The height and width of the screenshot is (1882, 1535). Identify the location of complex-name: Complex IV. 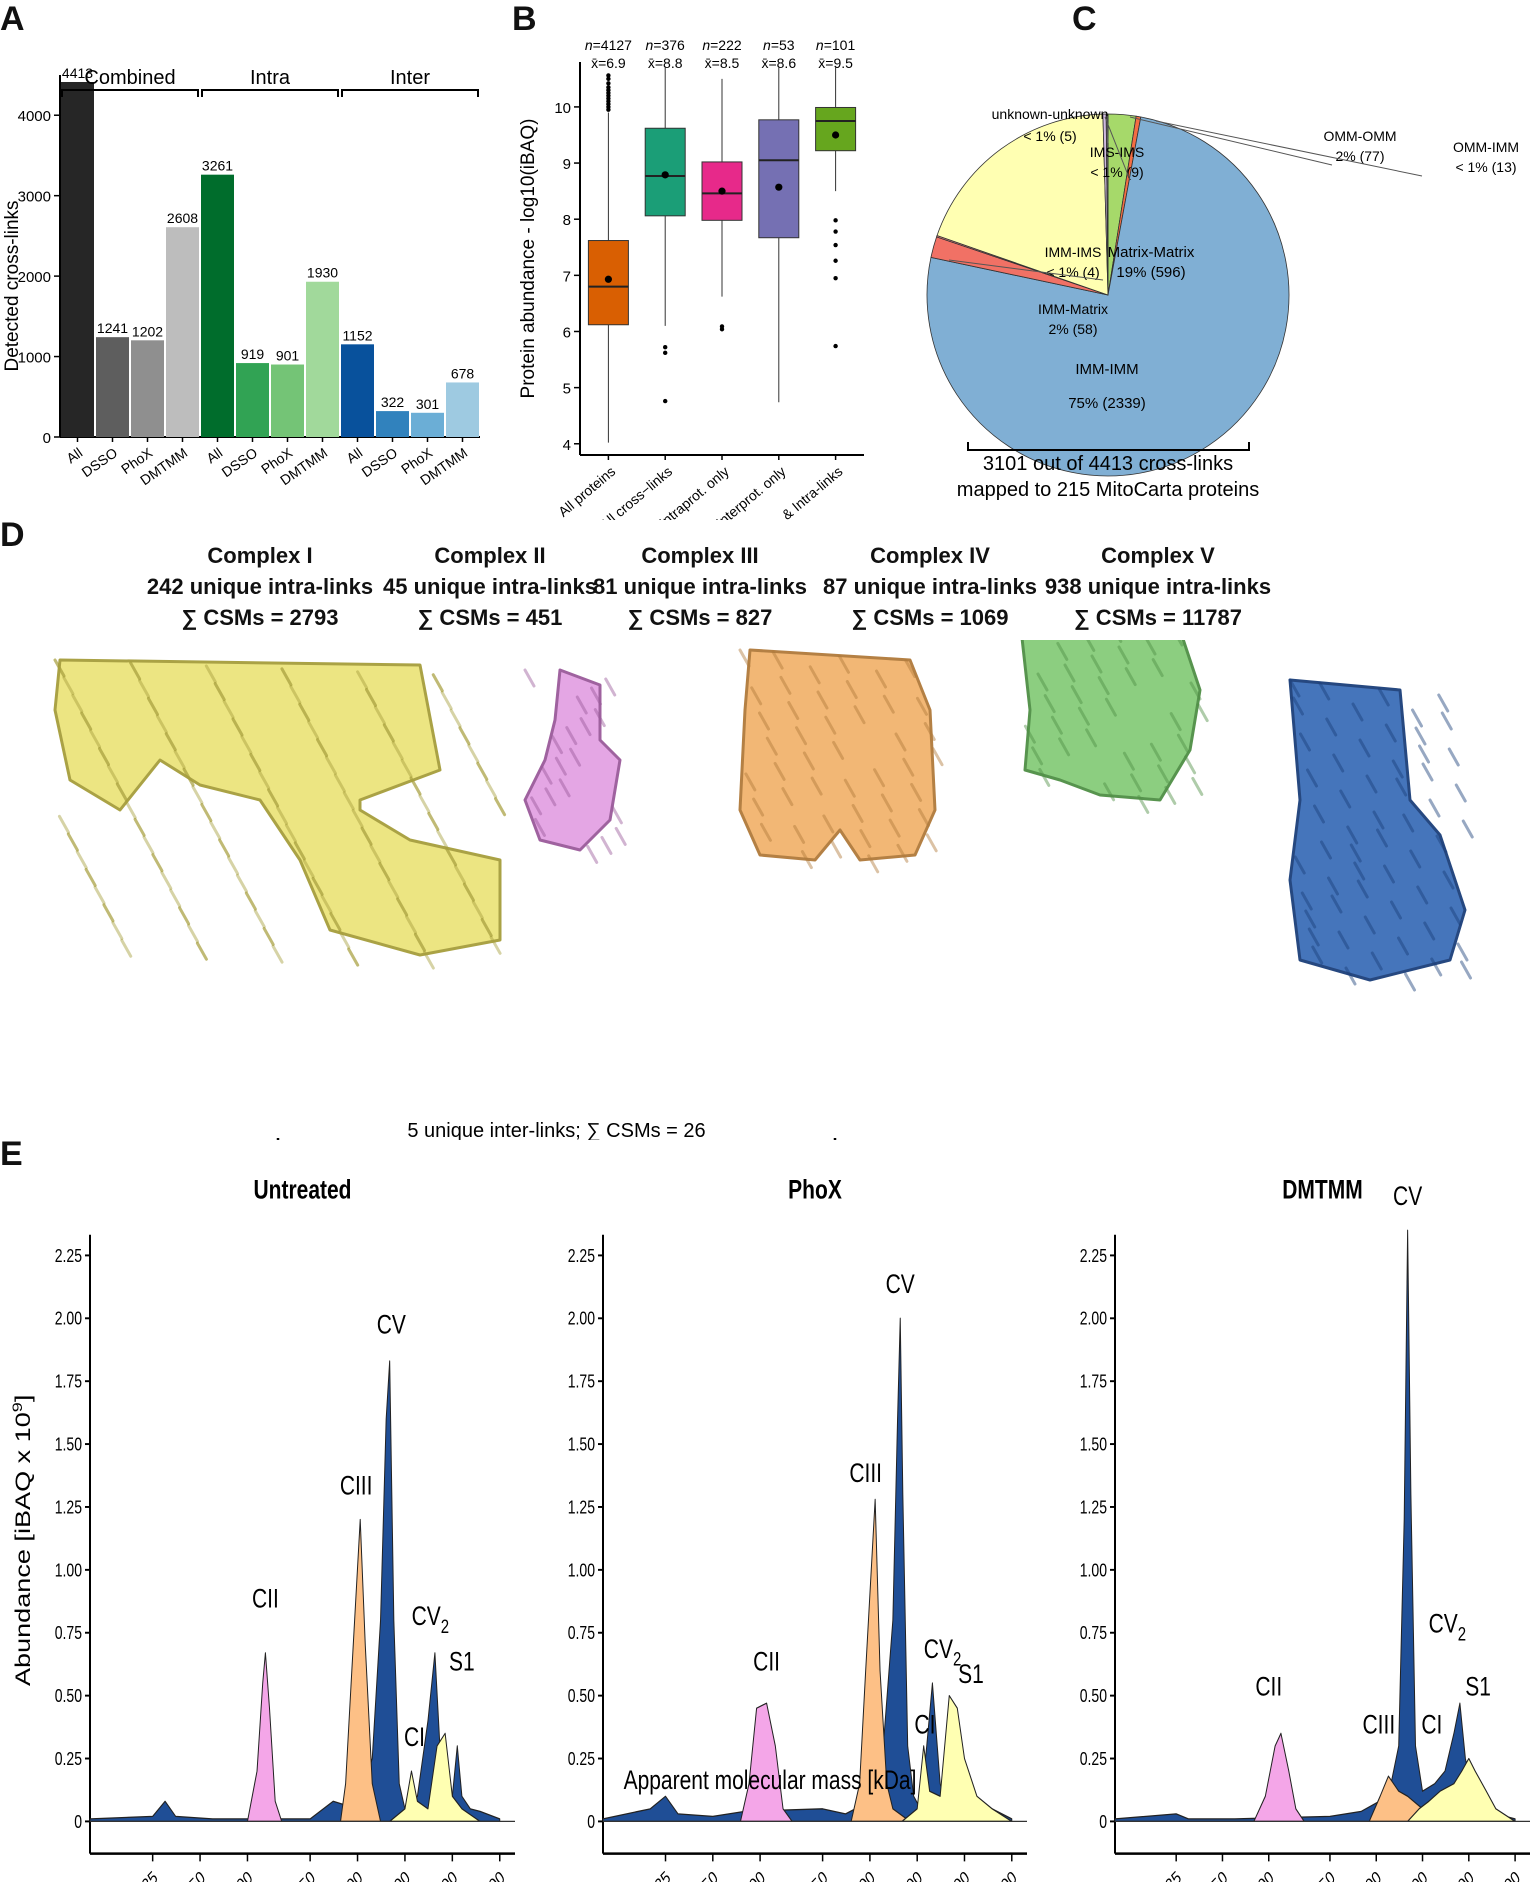
(930, 555).